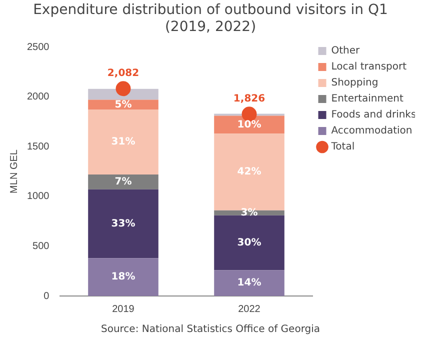 The height and width of the screenshot is (340, 421). Describe the element at coordinates (342, 147) in the screenshot. I see `legend-label: Total` at that location.